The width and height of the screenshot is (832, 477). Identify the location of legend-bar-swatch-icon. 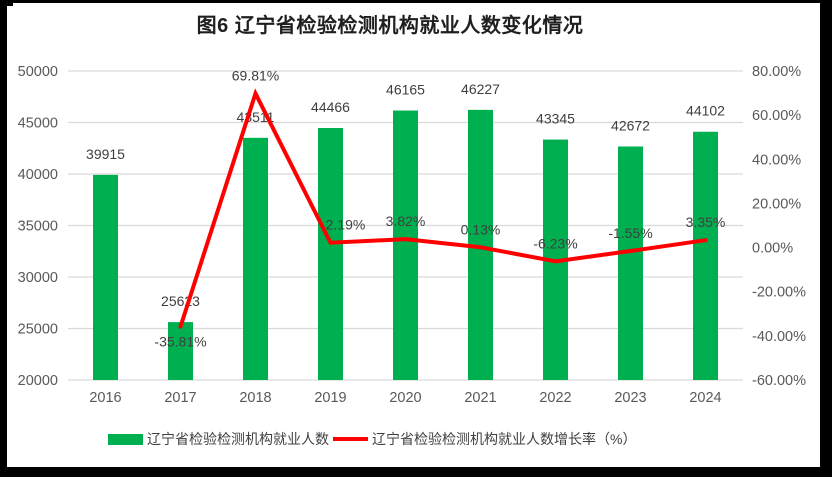
(125, 439).